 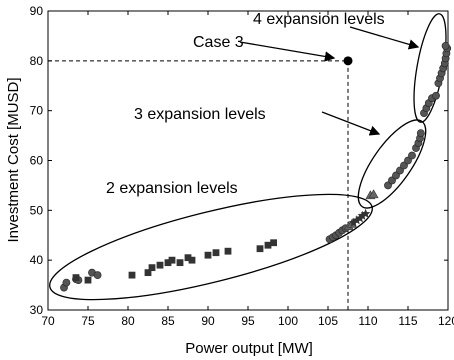 I want to click on x-tick-label: 95, so click(x=248, y=321).